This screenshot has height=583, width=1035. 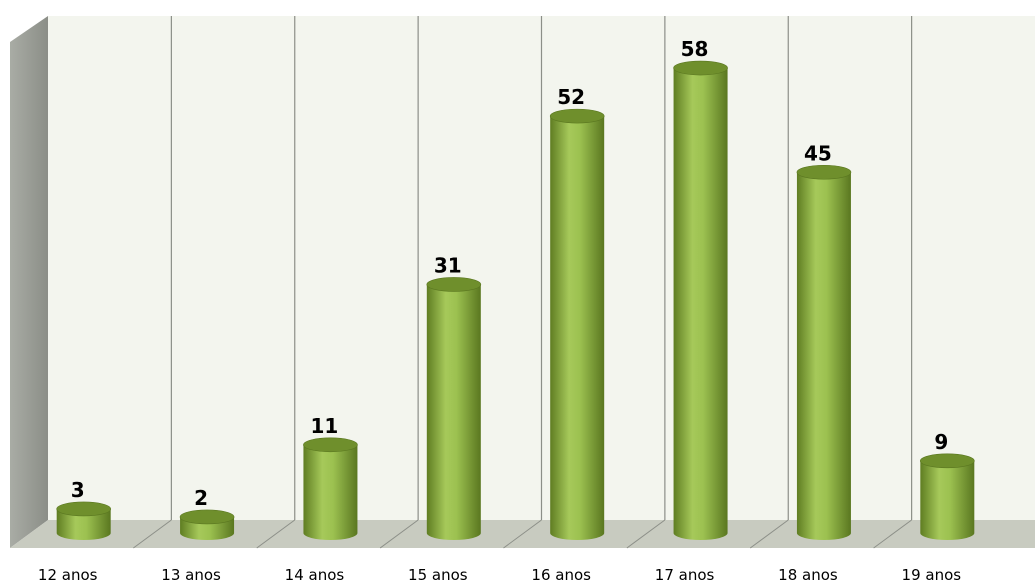 I want to click on data-label: 45, so click(x=818, y=153).